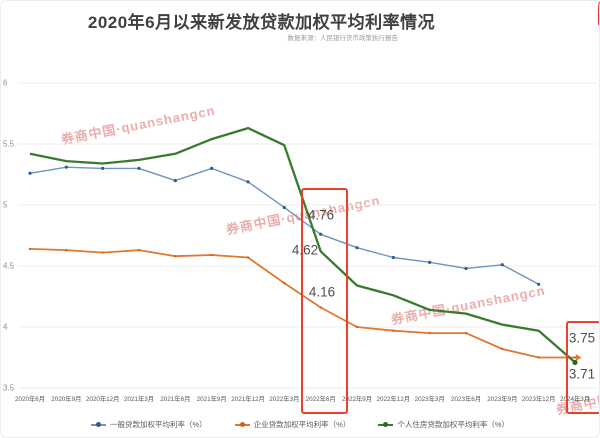 This screenshot has width=600, height=438. Describe the element at coordinates (305, 250) in the screenshot. I see `data-point-label: 4.62` at that location.